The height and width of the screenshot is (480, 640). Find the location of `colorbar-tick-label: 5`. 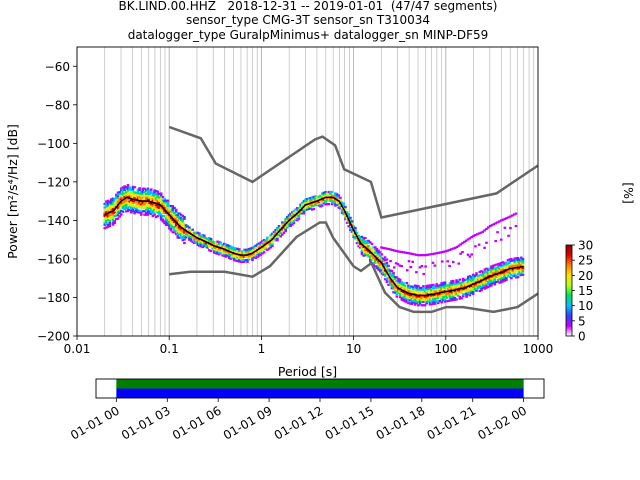

colorbar-tick-label: 5 is located at coordinates (582, 321).